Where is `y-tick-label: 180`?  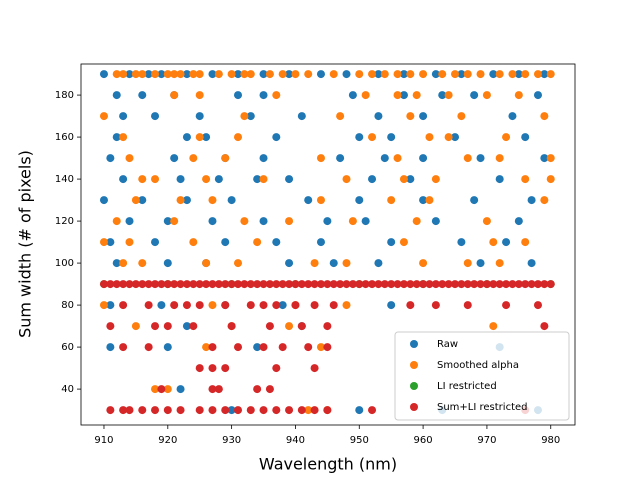
y-tick-label: 180 is located at coordinates (64, 95).